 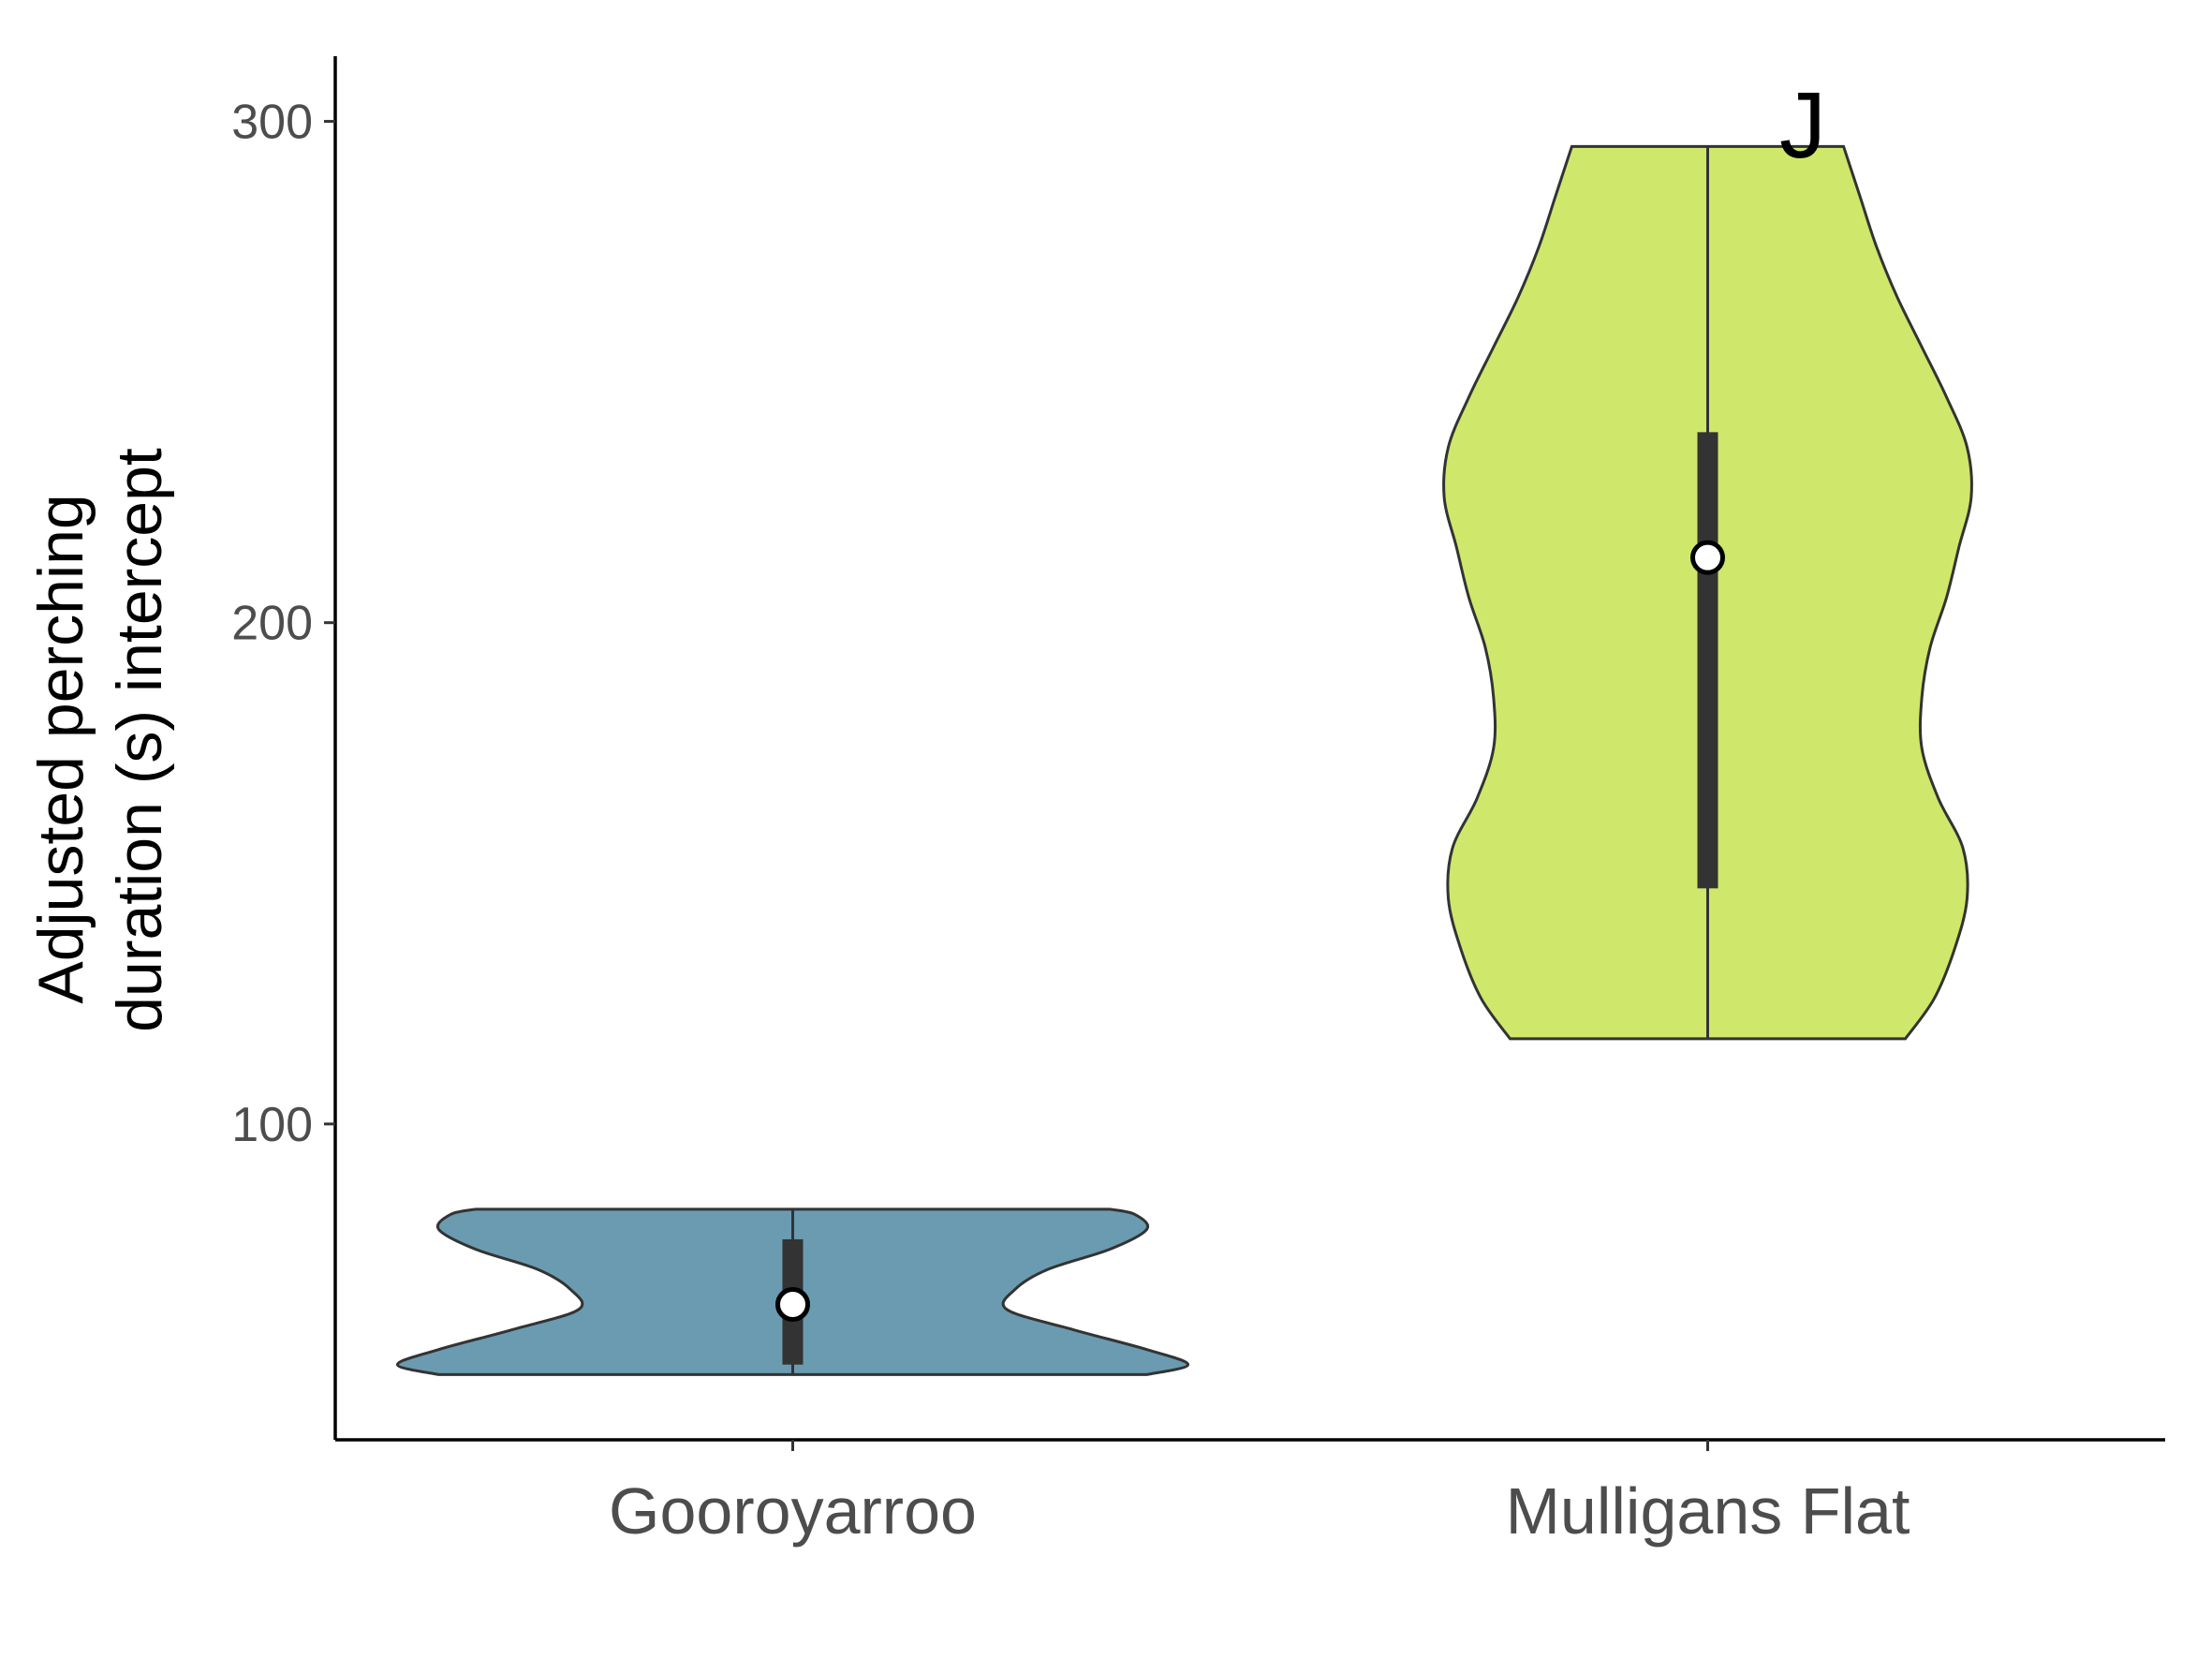 What do you see at coordinates (272, 123) in the screenshot?
I see `y-tick-label: 300` at bounding box center [272, 123].